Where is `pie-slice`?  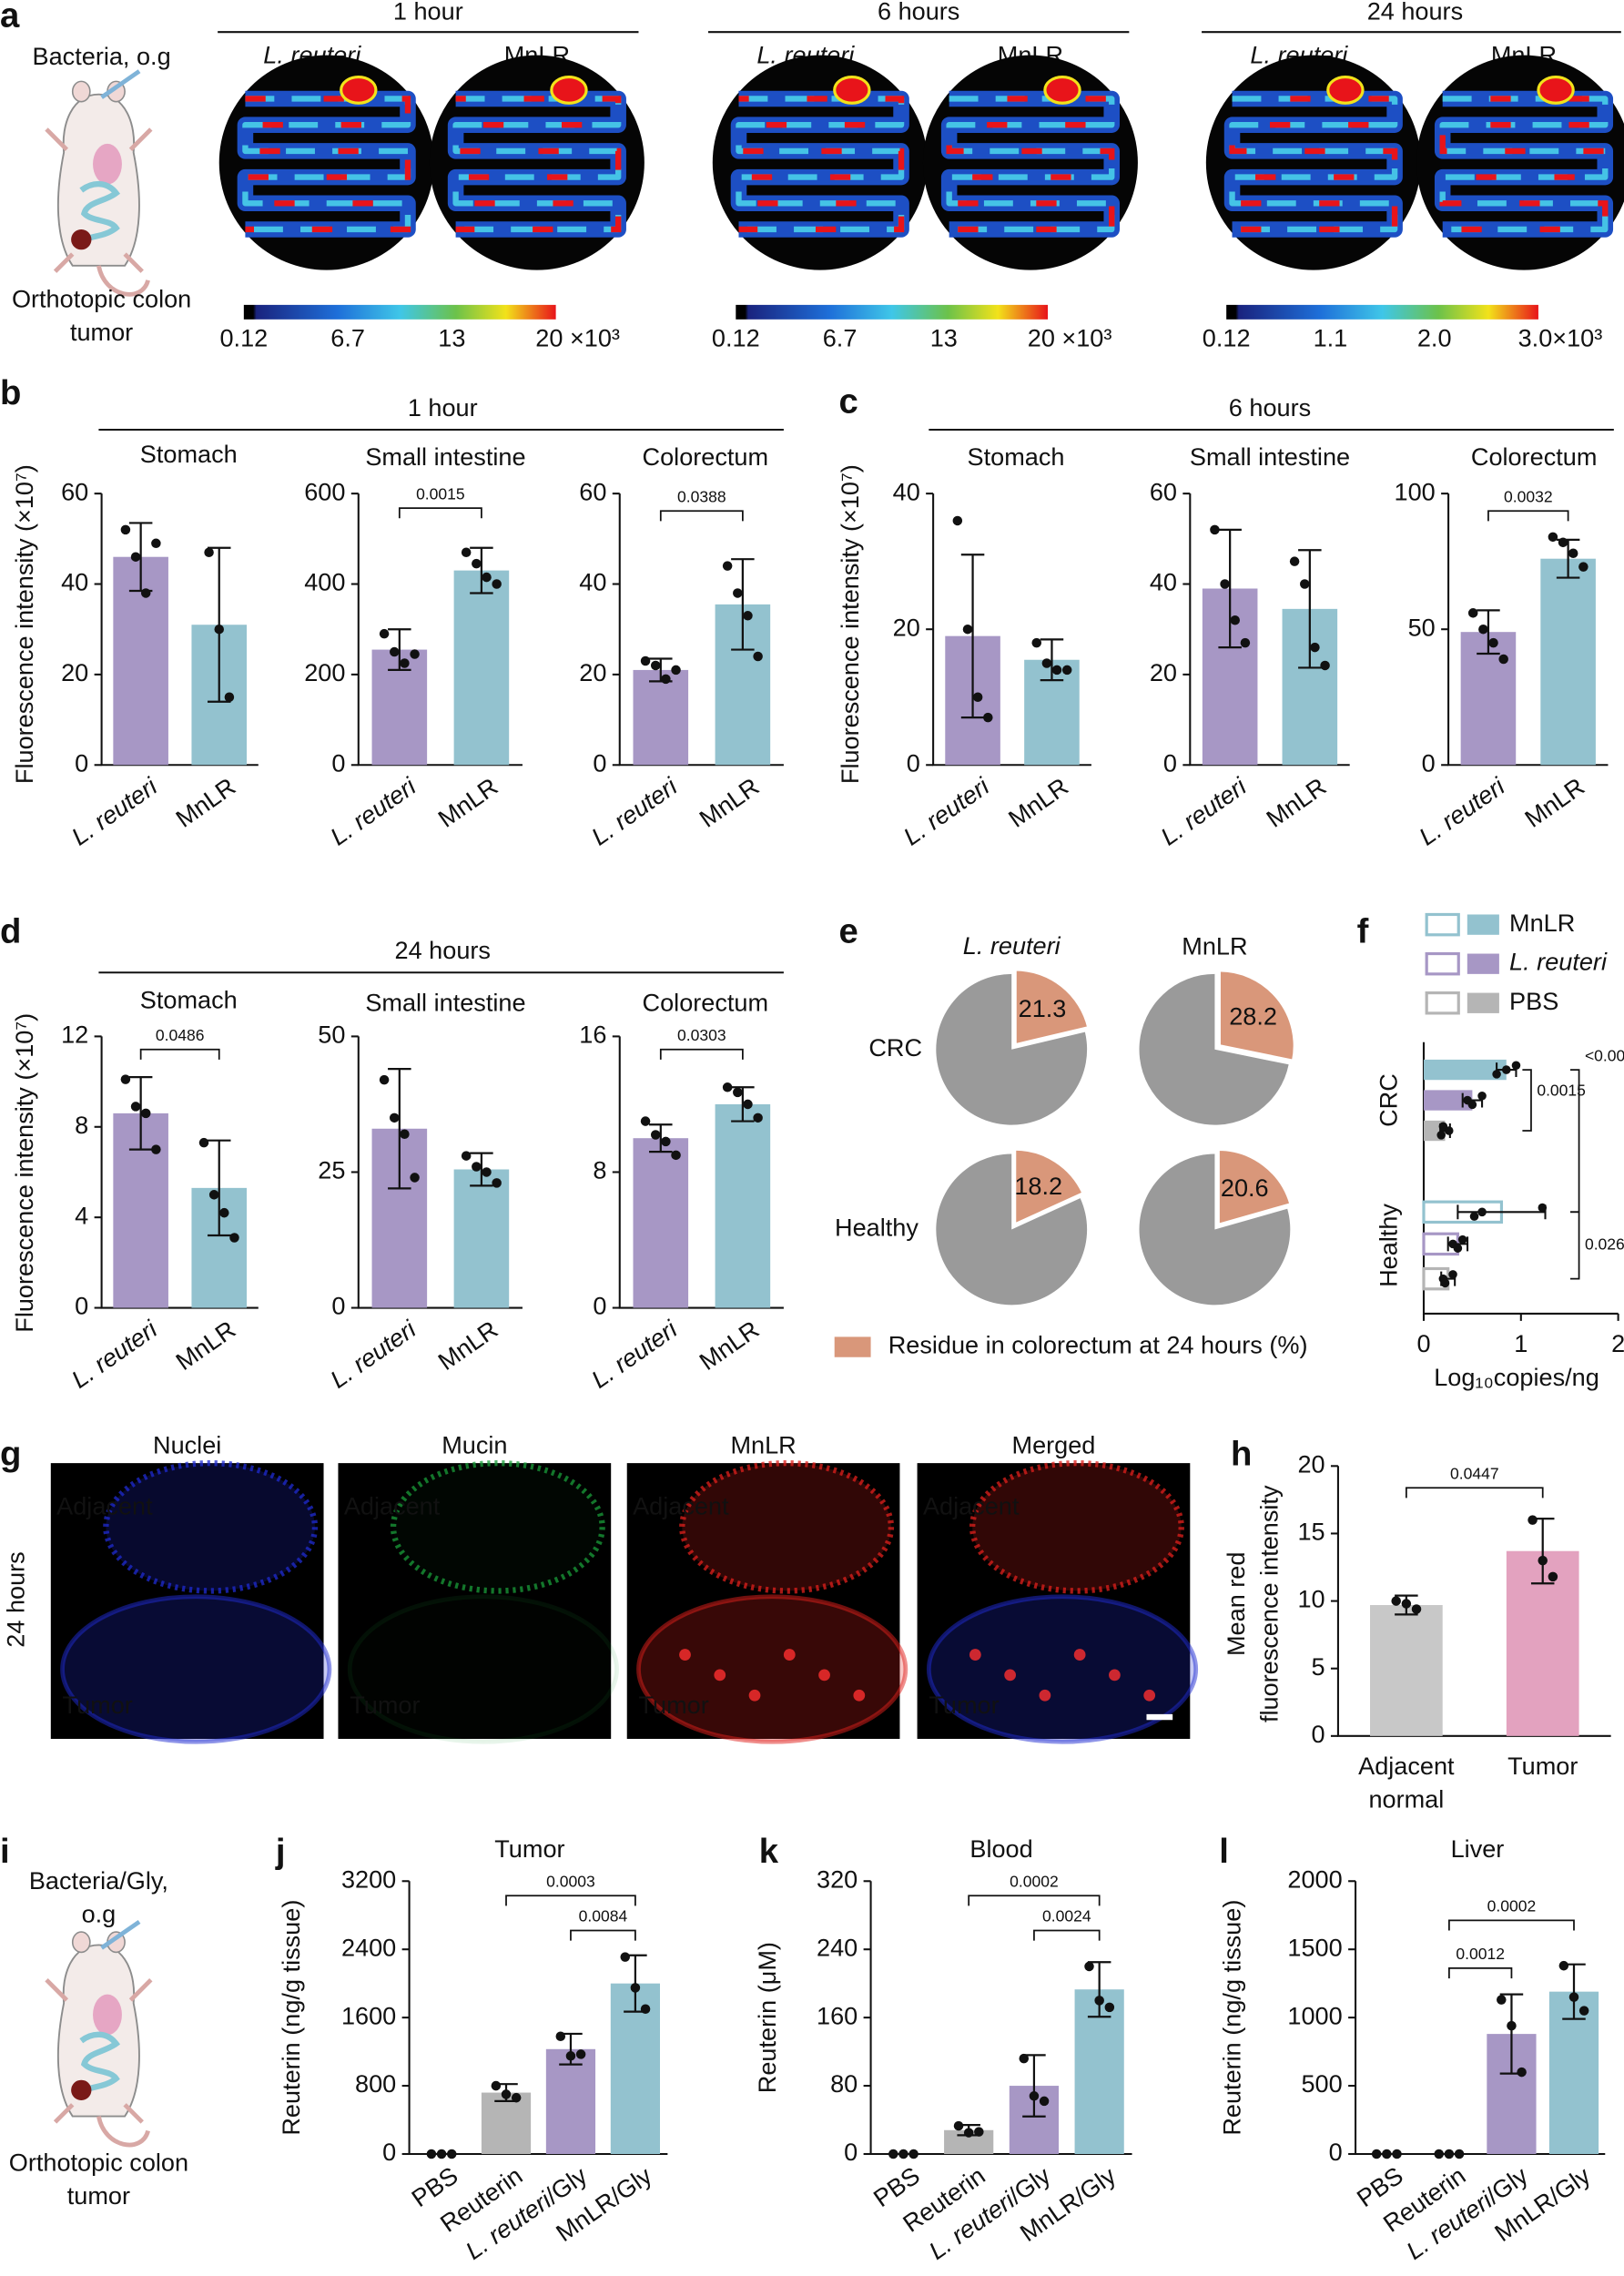
pie-slice is located at coordinates (1256, 1016).